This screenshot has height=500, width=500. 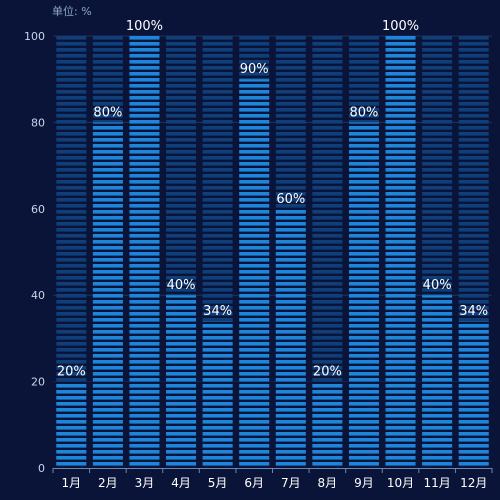 I want to click on x-tick-label: 1月, so click(x=71, y=483).